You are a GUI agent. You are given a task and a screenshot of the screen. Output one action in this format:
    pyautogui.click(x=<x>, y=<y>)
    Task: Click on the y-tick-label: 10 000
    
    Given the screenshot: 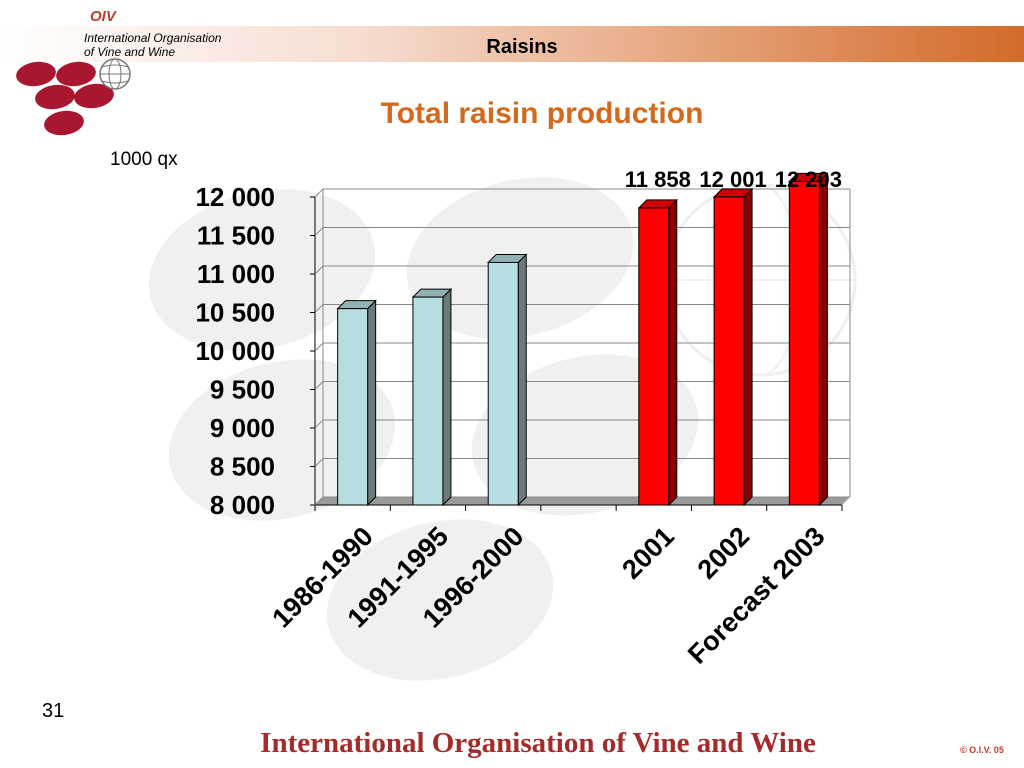 What is the action you would take?
    pyautogui.click(x=235, y=351)
    